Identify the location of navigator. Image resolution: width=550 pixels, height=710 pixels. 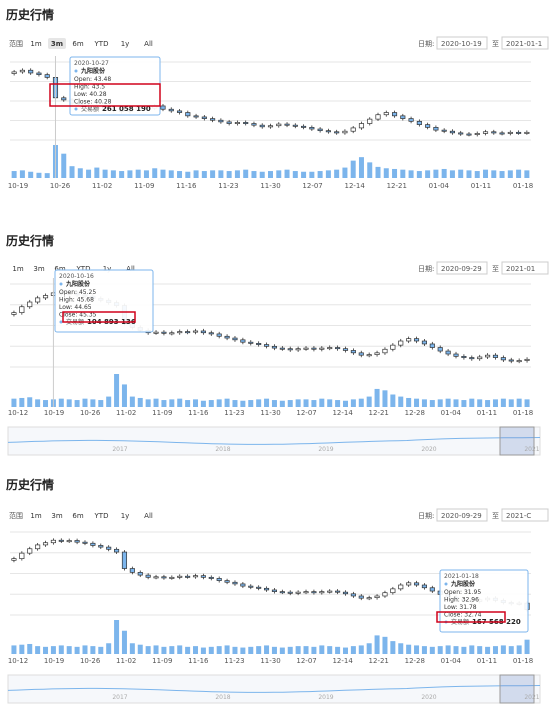
(274, 689).